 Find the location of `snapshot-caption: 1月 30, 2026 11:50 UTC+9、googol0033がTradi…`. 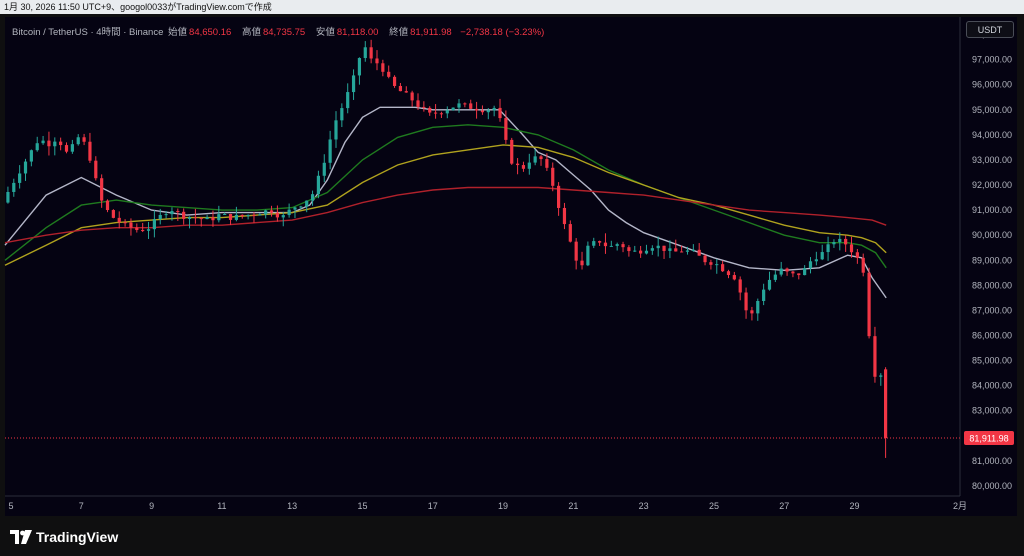

snapshot-caption: 1月 30, 2026 11:50 UTC+9、googol0033がTradi… is located at coordinates (138, 7).